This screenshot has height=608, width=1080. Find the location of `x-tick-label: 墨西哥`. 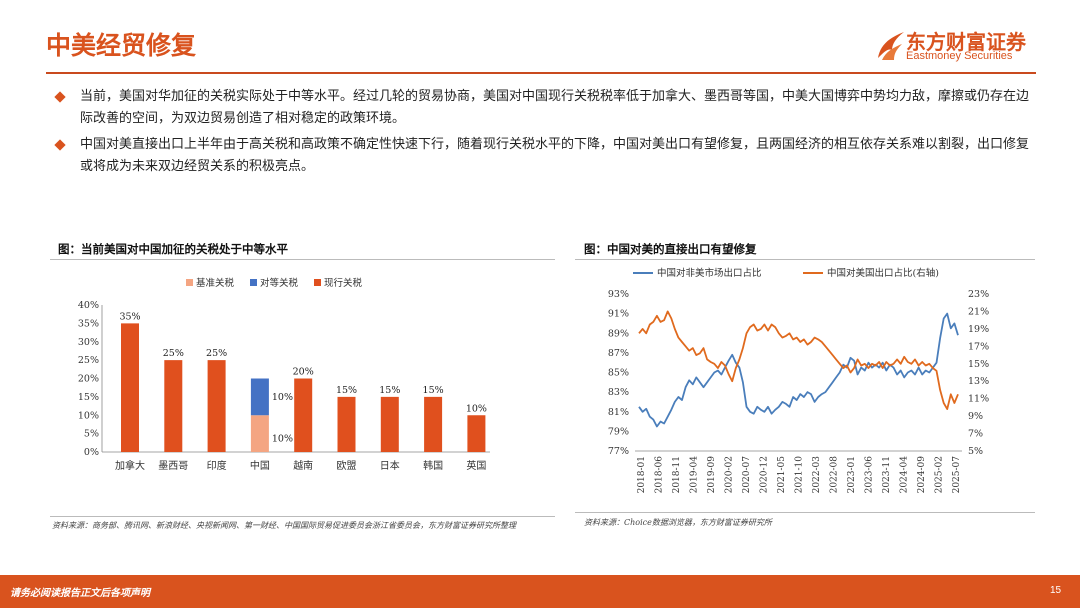

x-tick-label: 墨西哥 is located at coordinates (173, 466).